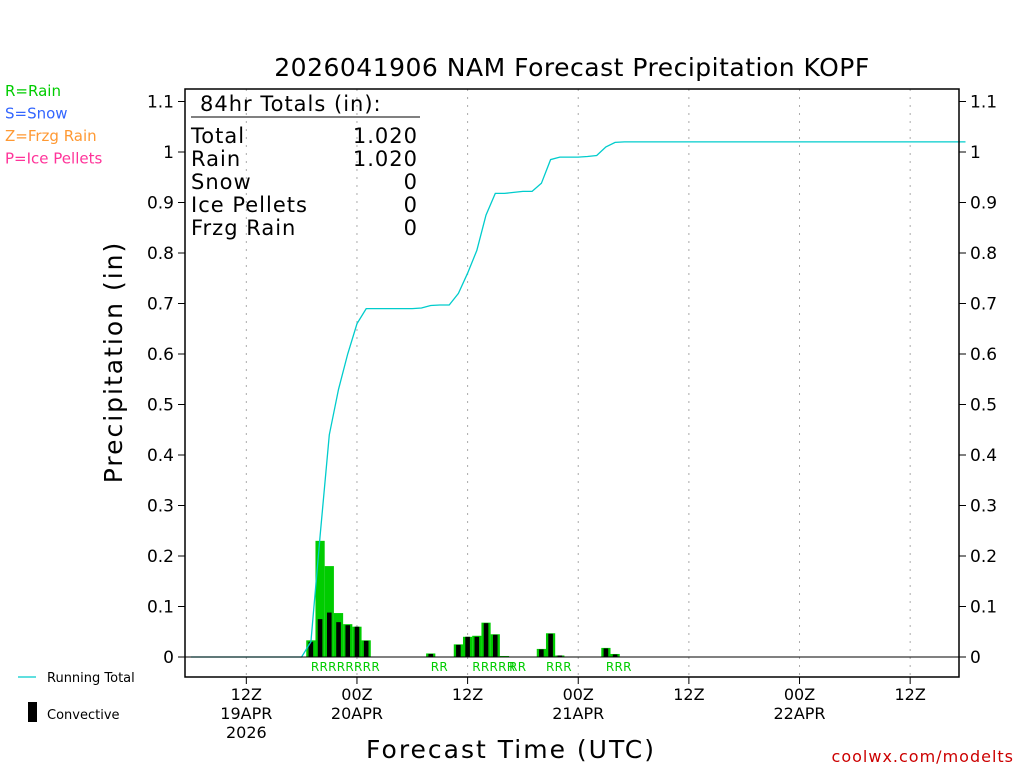 This screenshot has width=1024, height=768. What do you see at coordinates (578, 713) in the screenshot?
I see `x-tick-date: 21APR` at bounding box center [578, 713].